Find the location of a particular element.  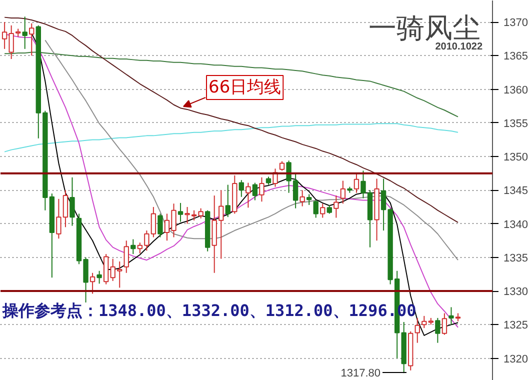

y-tick-label: 1350 is located at coordinates (516, 158).